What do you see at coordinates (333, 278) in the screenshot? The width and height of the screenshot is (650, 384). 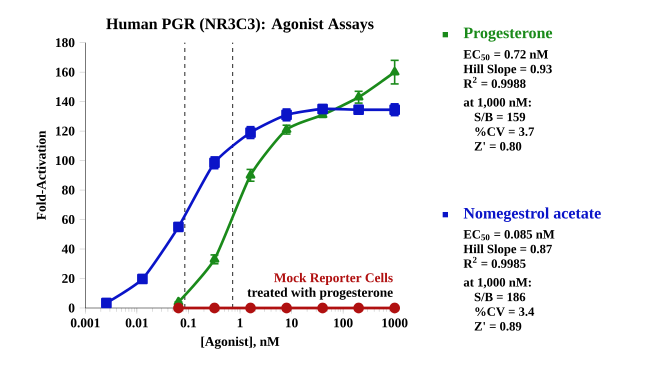 I see `series-label: Mock Reporter Cells` at bounding box center [333, 278].